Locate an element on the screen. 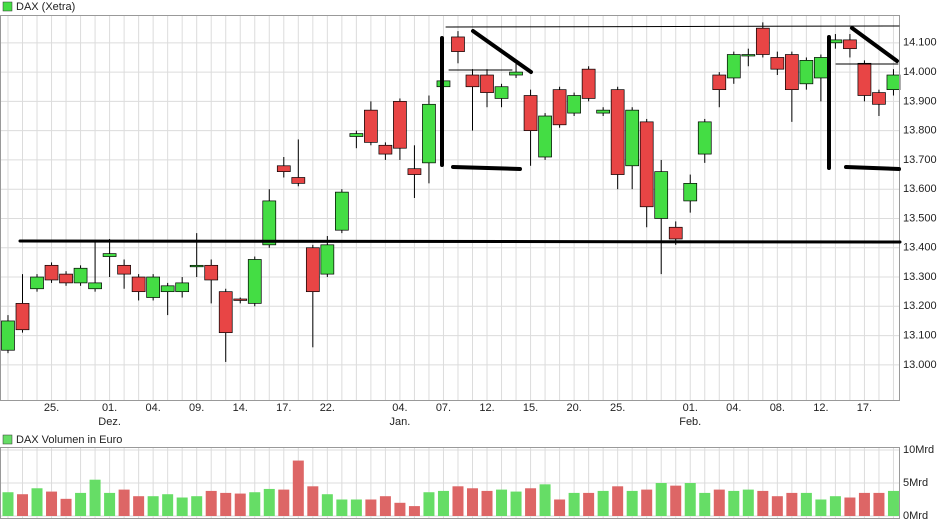 The width and height of the screenshot is (940, 531). y-tick-label: 13.800 is located at coordinates (920, 131).